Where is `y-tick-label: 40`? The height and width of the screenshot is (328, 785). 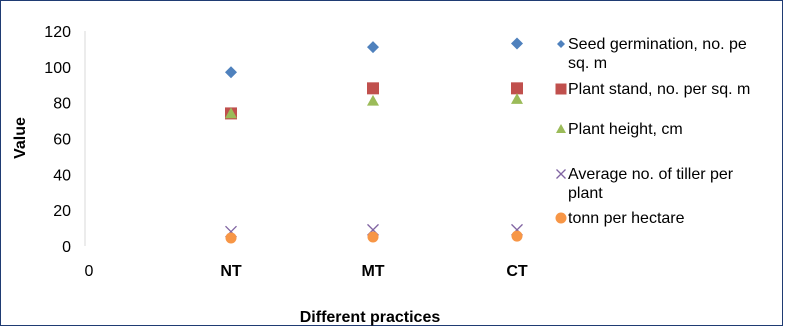 y-tick-label: 40 is located at coordinates (62, 175).